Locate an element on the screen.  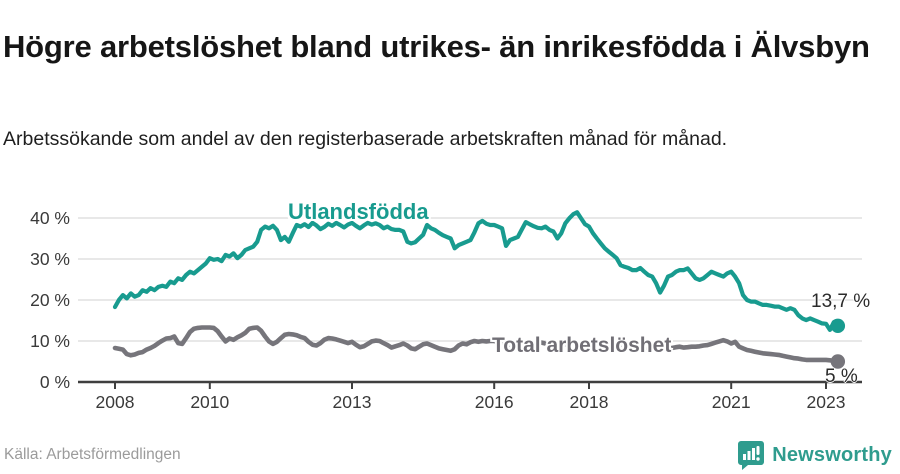
newsworthy-logo: Newsworthy is located at coordinates (814, 455).